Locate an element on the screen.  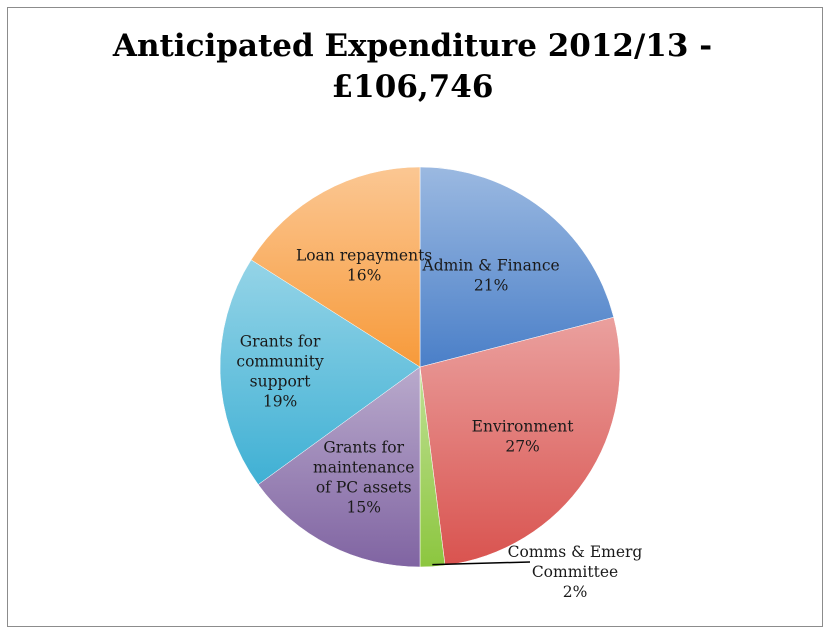
slice-label-2: Comms & Emerg Committee 2% is located at coordinates (575, 572).